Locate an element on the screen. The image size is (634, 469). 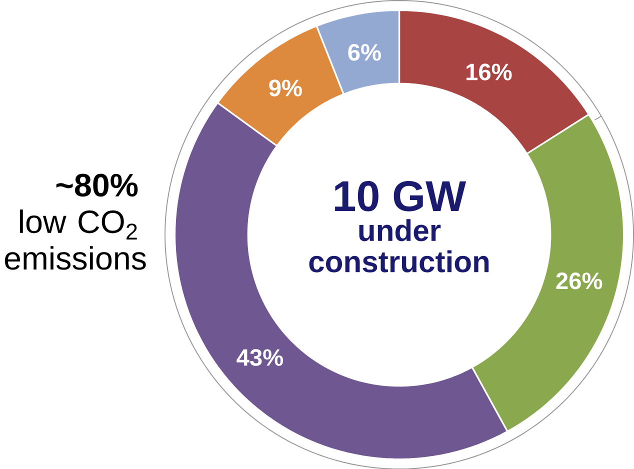
data-label: 16% is located at coordinates (489, 71).